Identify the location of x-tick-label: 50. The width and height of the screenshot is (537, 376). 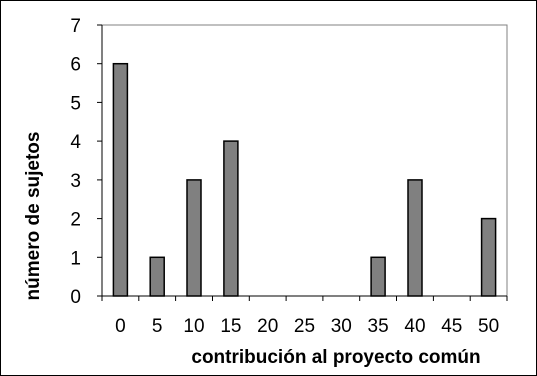
(488, 326).